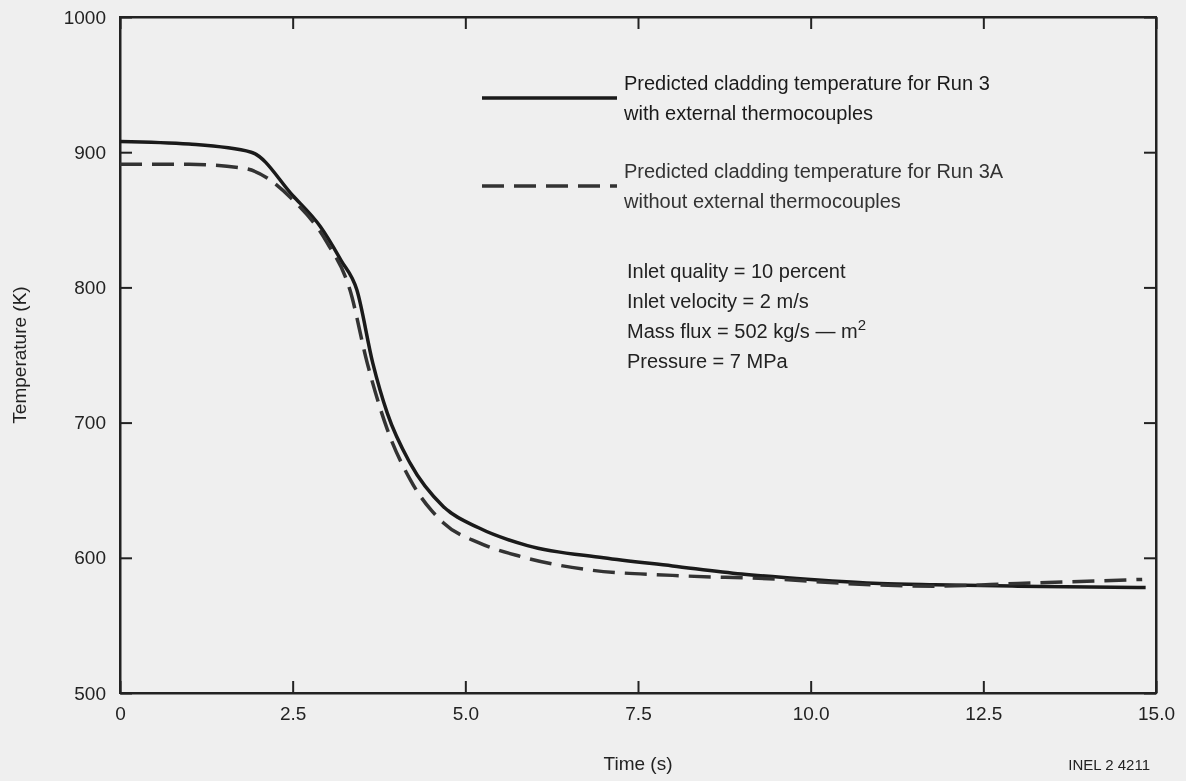 This screenshot has height=781, width=1186. I want to click on x-axis-title: Time (s), so click(638, 763).